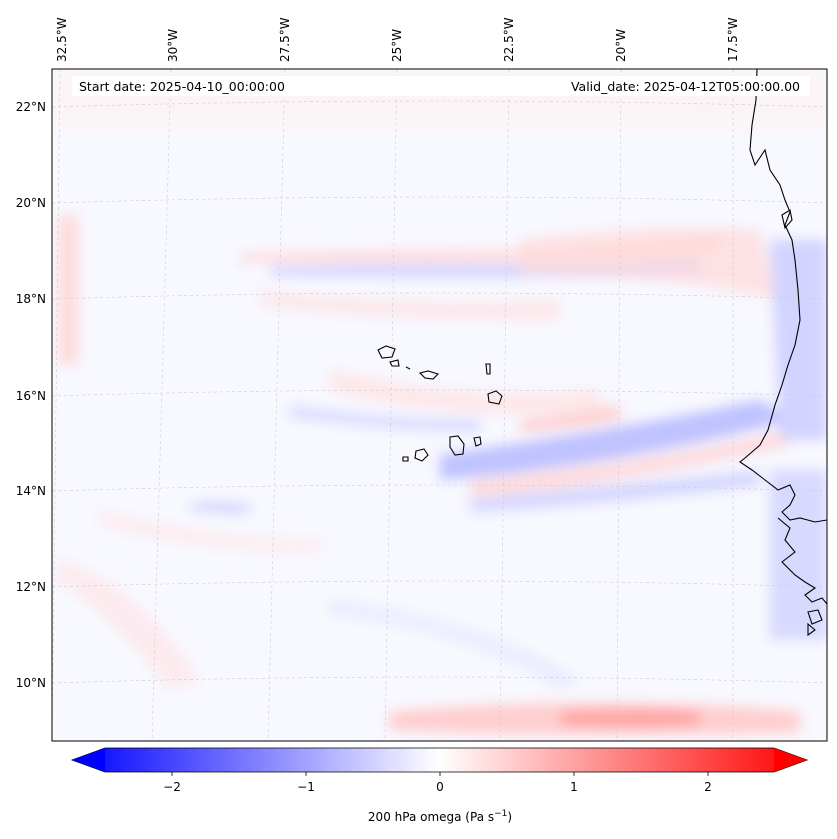 The width and height of the screenshot is (837, 839). I want to click on lon-label: 25°W, so click(397, 45).